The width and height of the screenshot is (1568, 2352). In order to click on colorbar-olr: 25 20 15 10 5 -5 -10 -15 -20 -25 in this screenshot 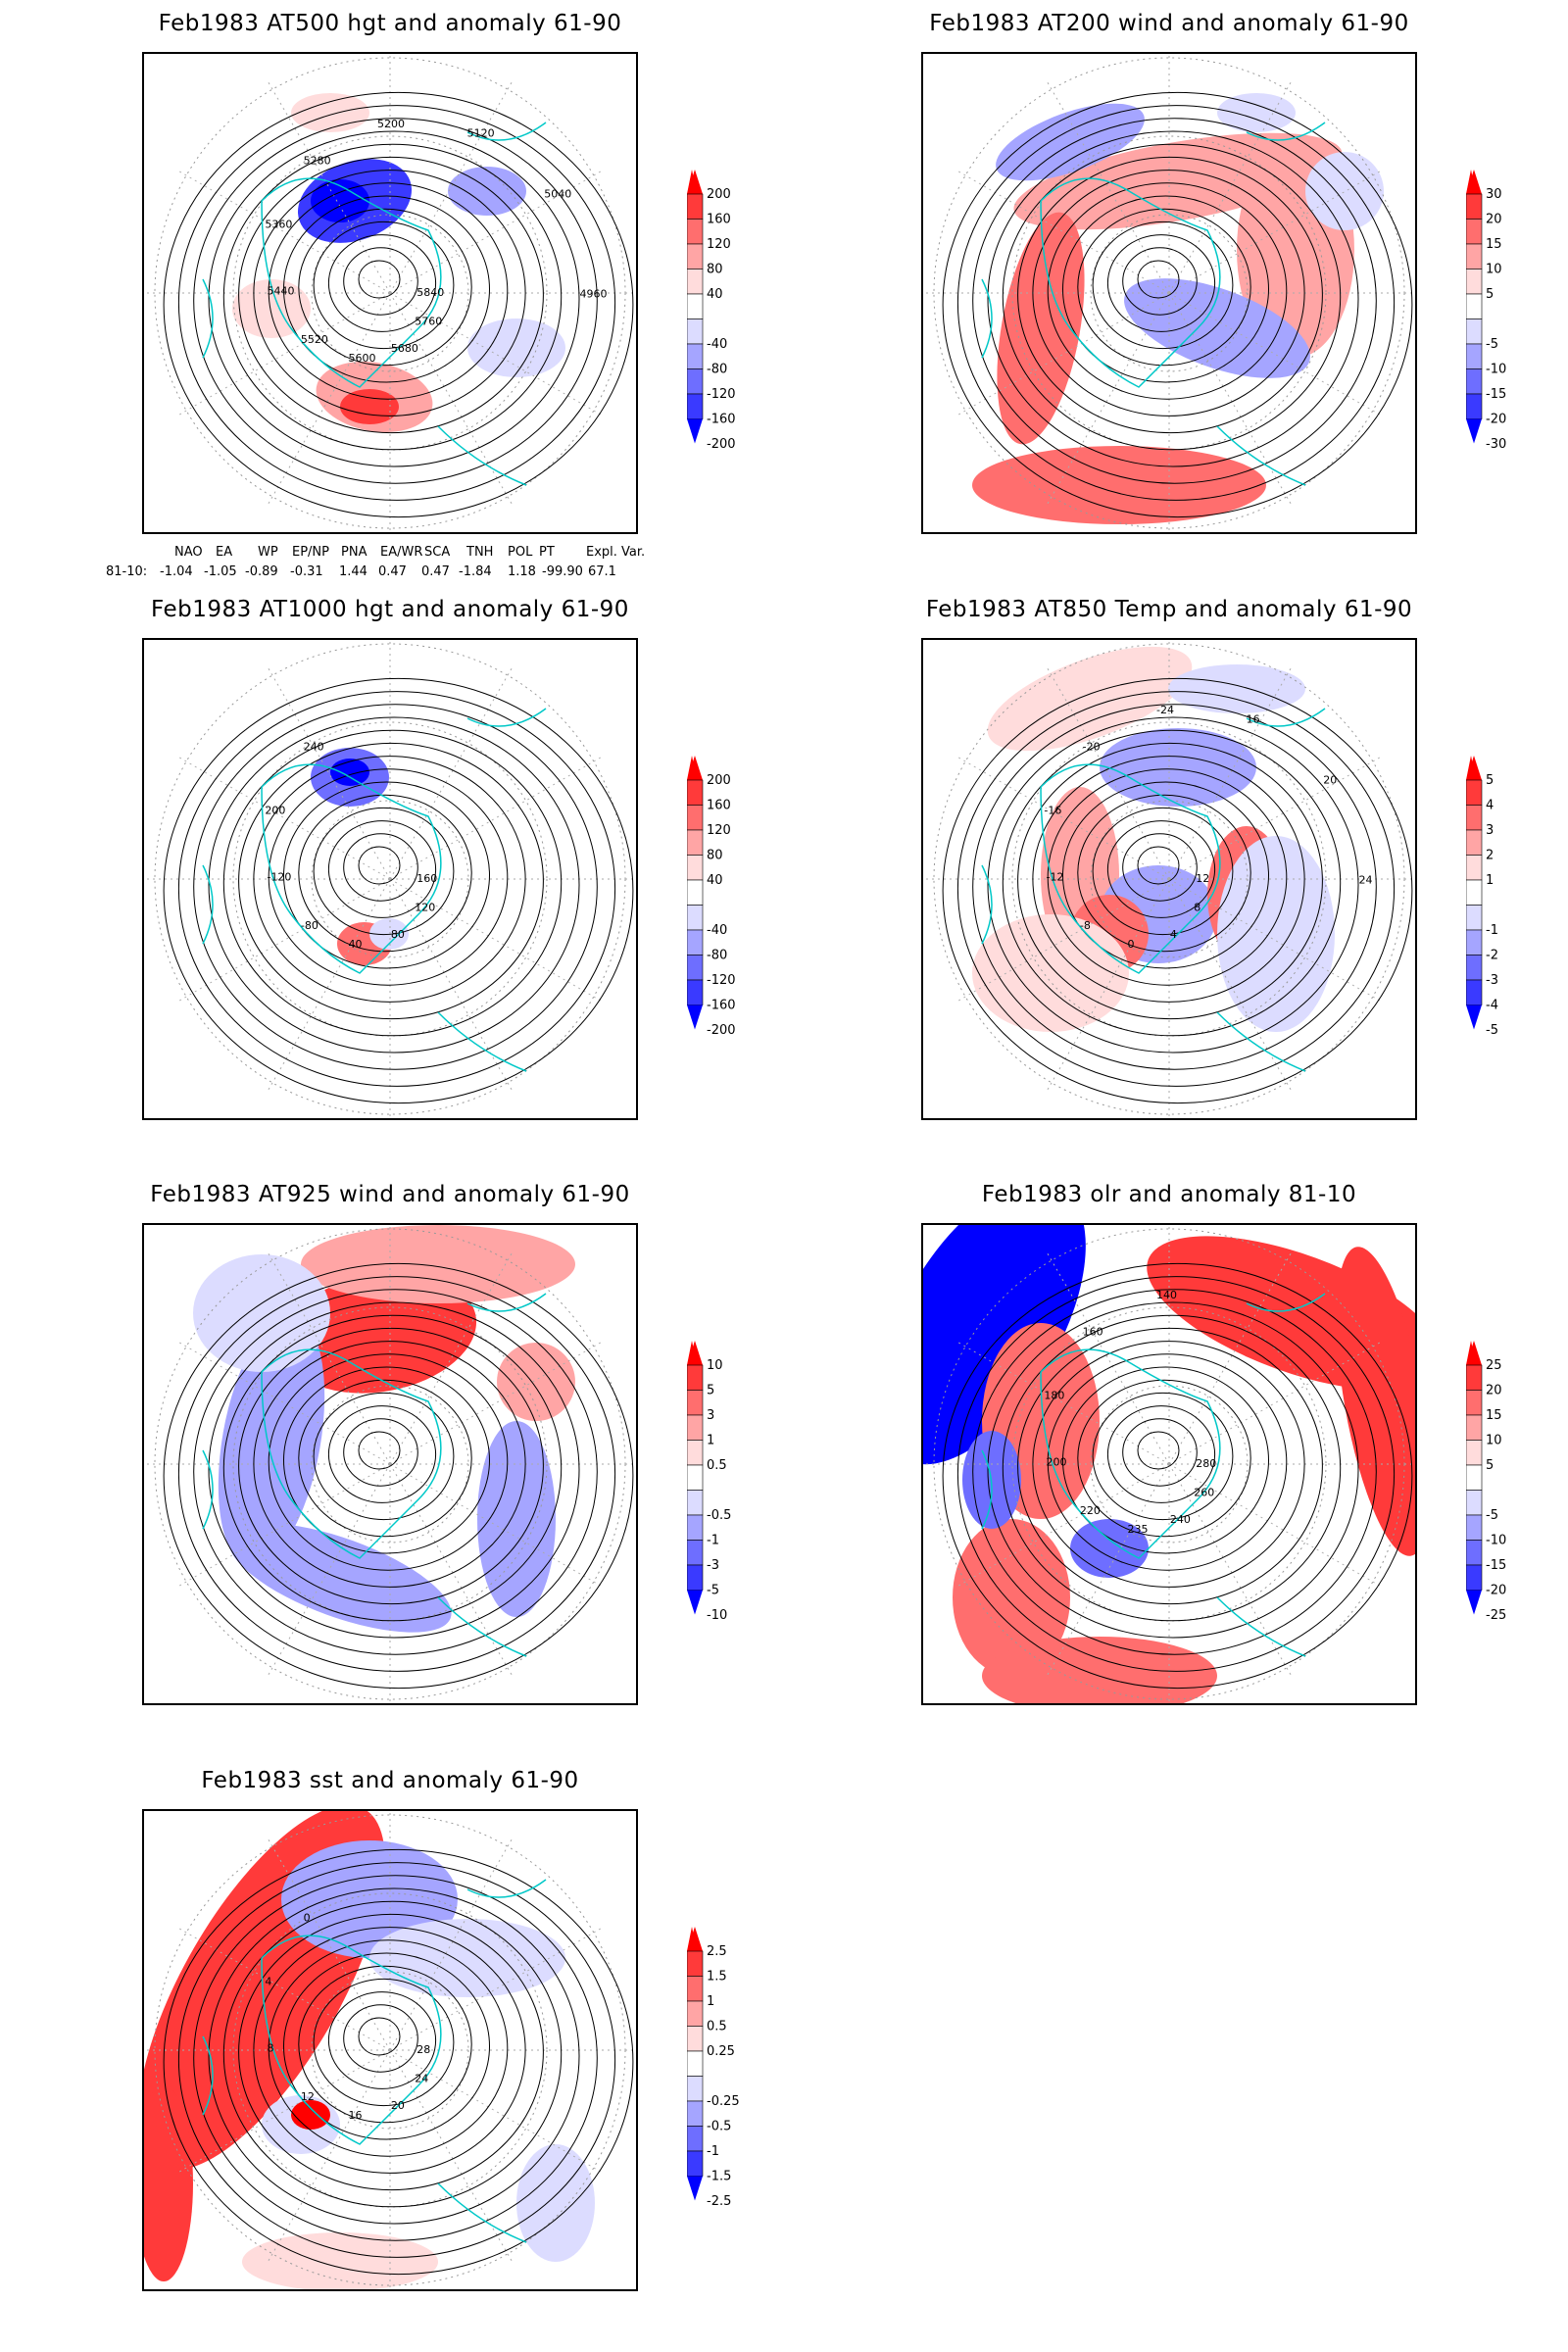, I will do `click(1485, 1482)`.